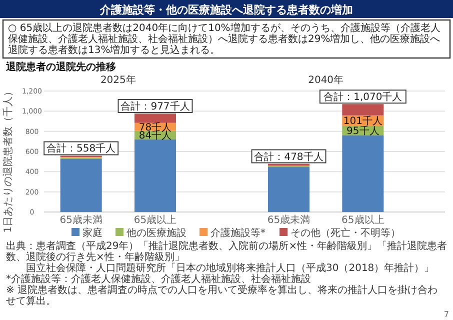  Describe the element at coordinates (345, 233) in the screenshot. I see `legend-label: その他（死亡・不明等）` at that location.